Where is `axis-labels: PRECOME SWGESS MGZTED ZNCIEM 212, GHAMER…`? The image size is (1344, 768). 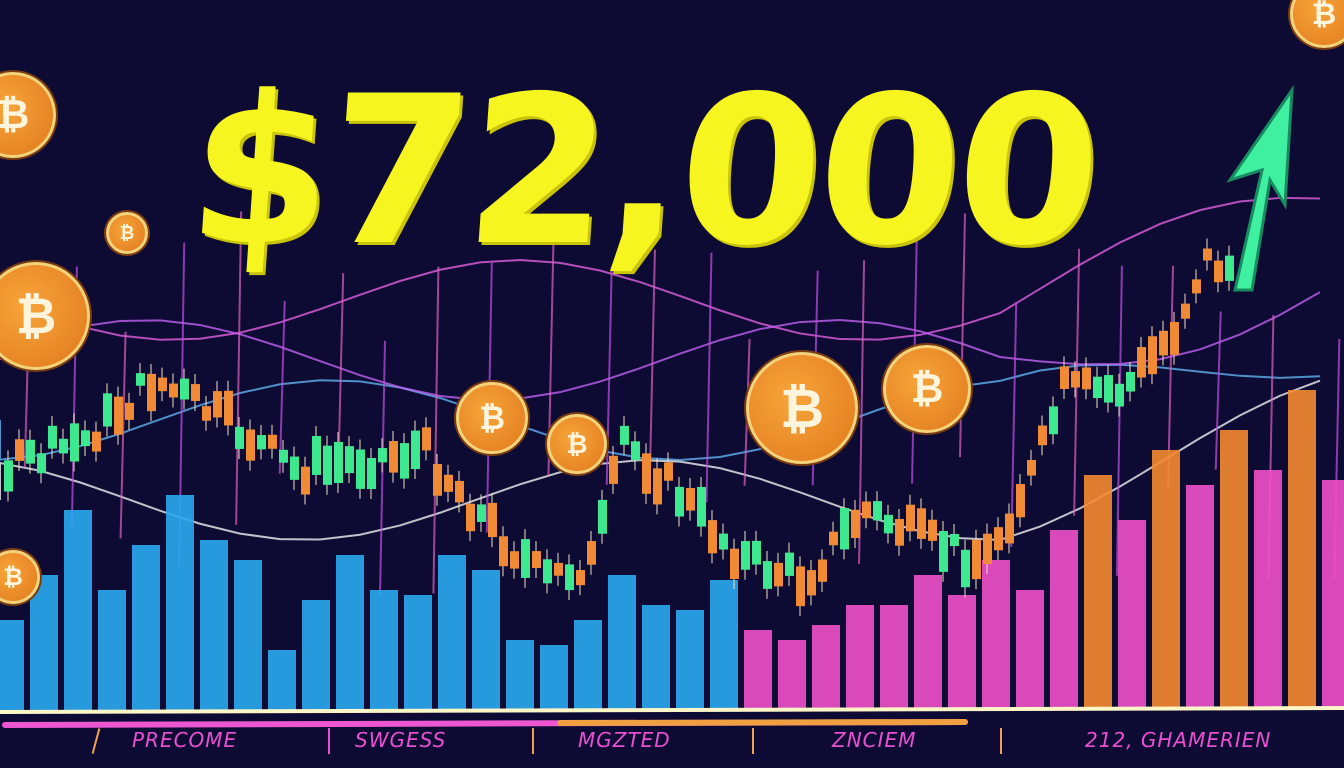 axis-labels: PRECOME SWGESS MGZTED ZNCIEM 212, GHAMER… is located at coordinates (672, 745).